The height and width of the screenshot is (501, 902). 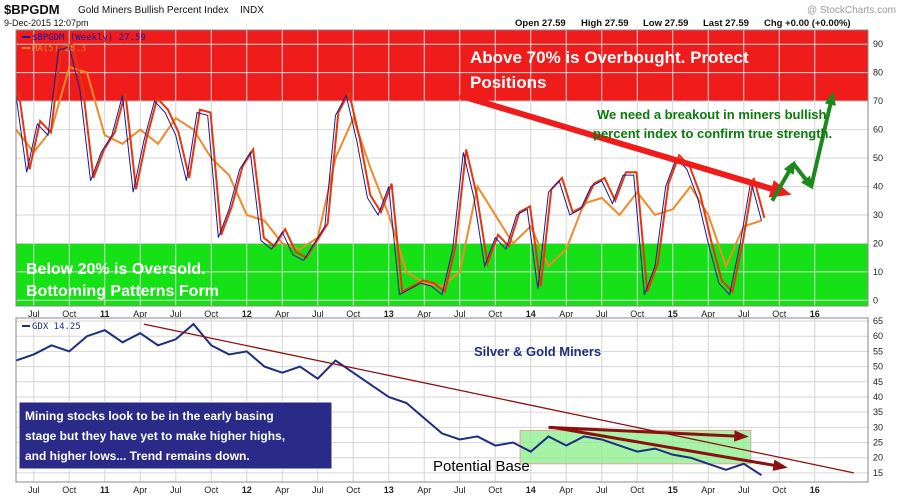 I want to click on ticker-symbol: $BPGDM, so click(x=32, y=9).